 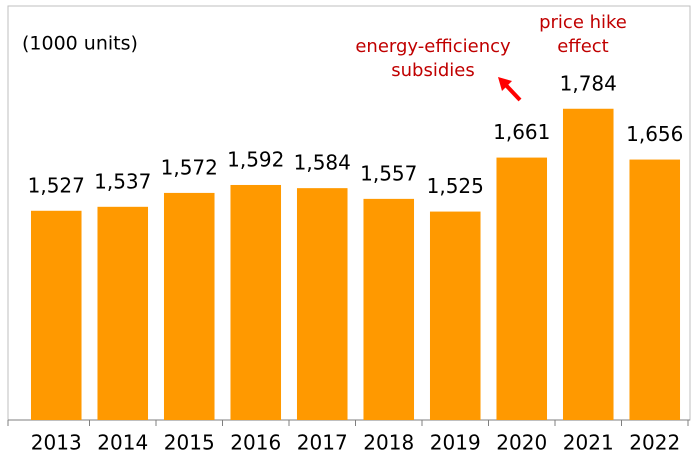 What do you see at coordinates (583, 22) in the screenshot?
I see `annotation: price hike` at bounding box center [583, 22].